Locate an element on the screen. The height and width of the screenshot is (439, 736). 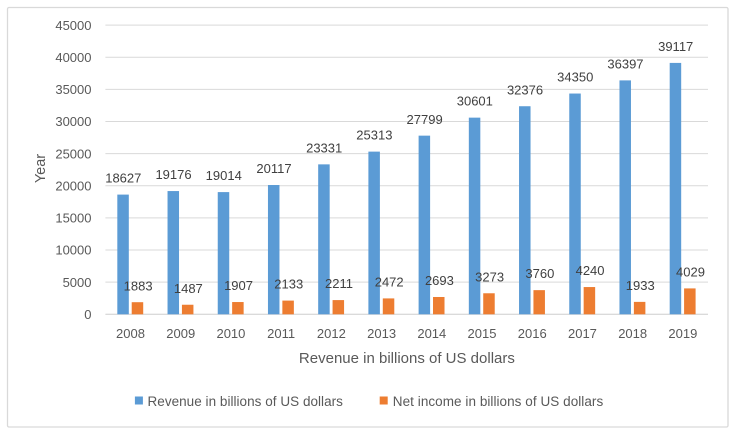
svg-text: 1907 is located at coordinates (238, 285).